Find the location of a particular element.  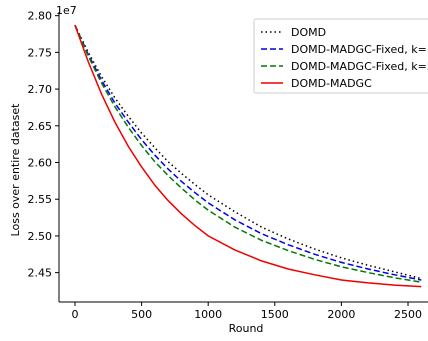

x-tick-label: 500 is located at coordinates (141, 314).